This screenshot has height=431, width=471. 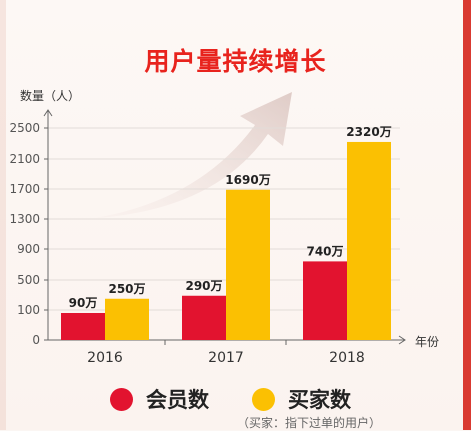 I want to click on y-tick-label: 2100, so click(x=24, y=159).